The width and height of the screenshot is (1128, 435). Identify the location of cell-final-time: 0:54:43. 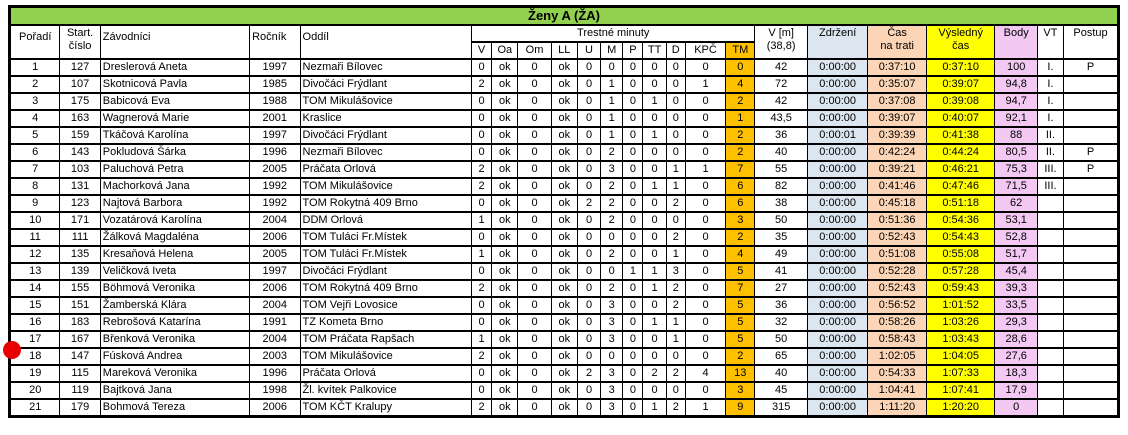
(960, 237).